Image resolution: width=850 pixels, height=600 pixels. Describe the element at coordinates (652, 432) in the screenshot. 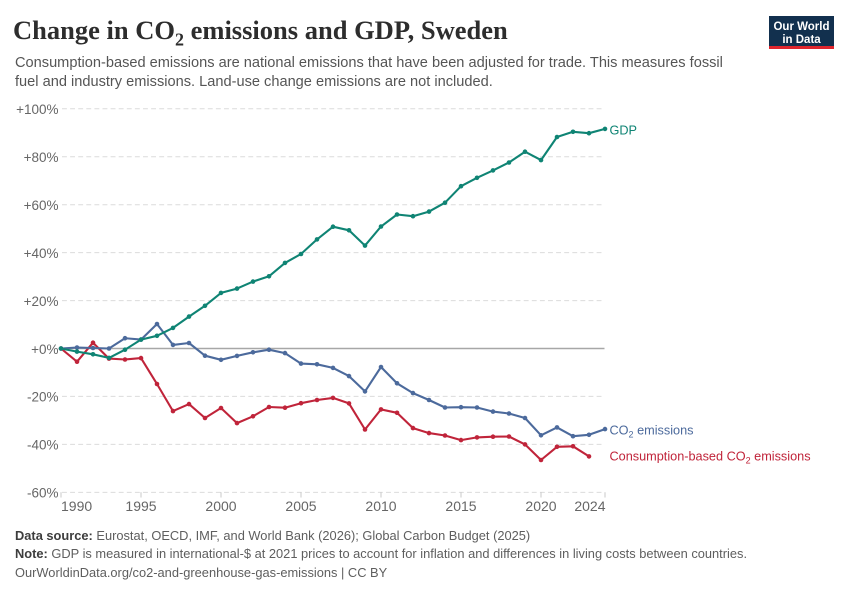

I see `svg-text: CO2 emissions` at that location.